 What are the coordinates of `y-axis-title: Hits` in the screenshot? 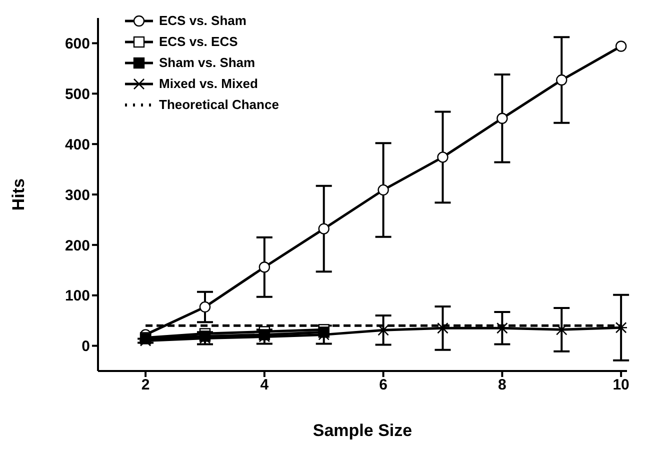 It's located at (18, 194).